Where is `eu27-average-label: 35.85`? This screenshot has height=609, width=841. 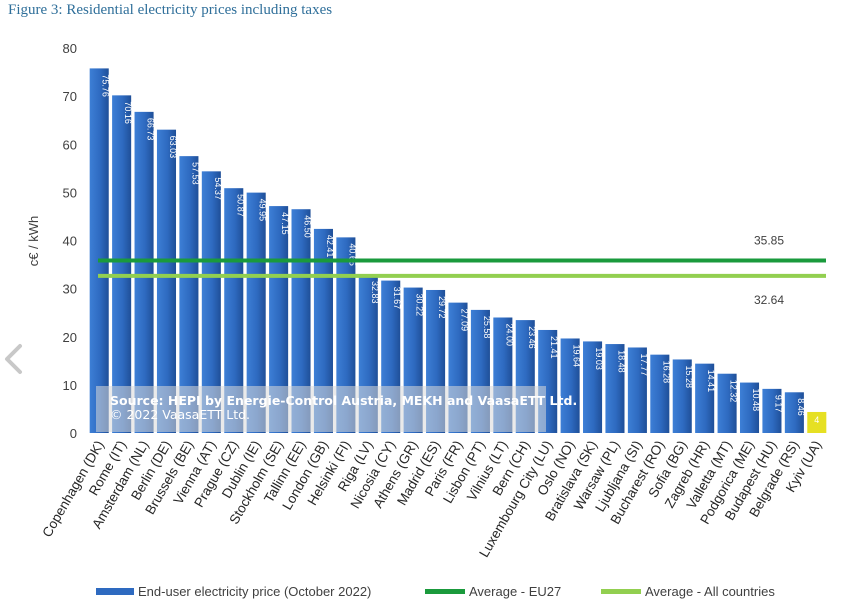 eu27-average-label: 35.85 is located at coordinates (769, 240).